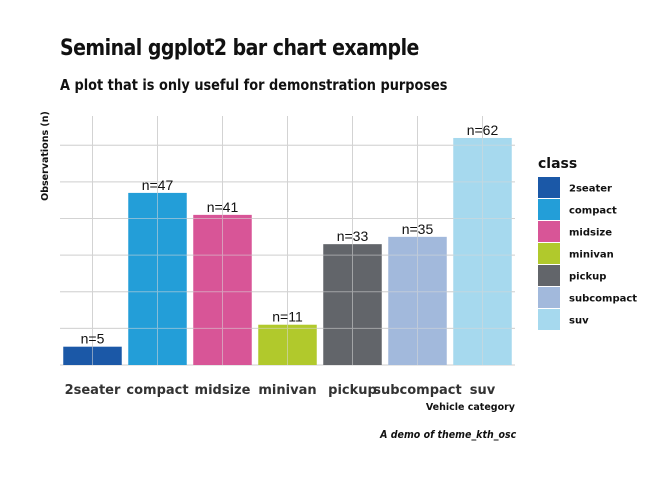  I want to click on legend-key-2seater, so click(549, 187).